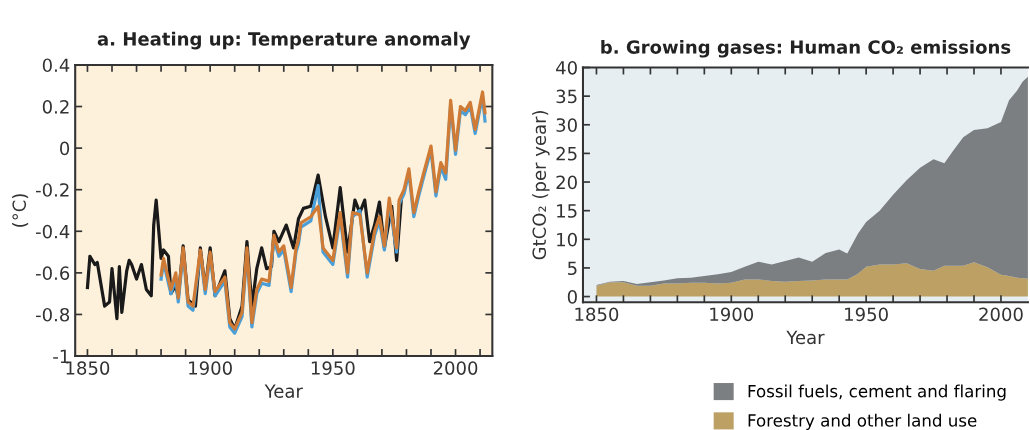 This screenshot has width=1030, height=430. Describe the element at coordinates (566, 96) in the screenshot. I see `y-tick-label: 35` at that location.